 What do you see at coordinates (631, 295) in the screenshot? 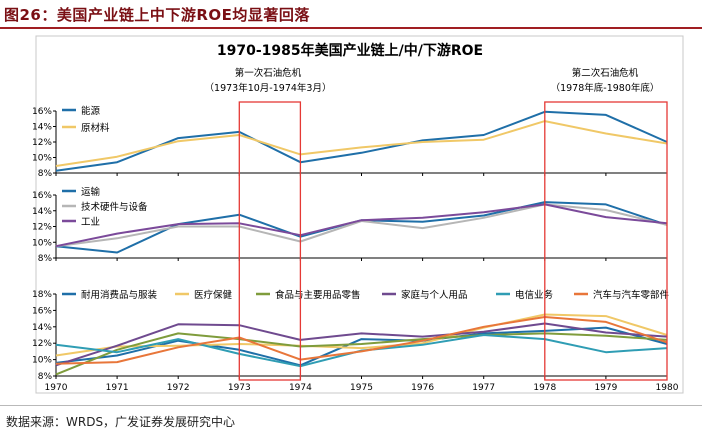
I see `legend-label-downstream-5: 汽车与汽车零部件` at bounding box center [631, 295].